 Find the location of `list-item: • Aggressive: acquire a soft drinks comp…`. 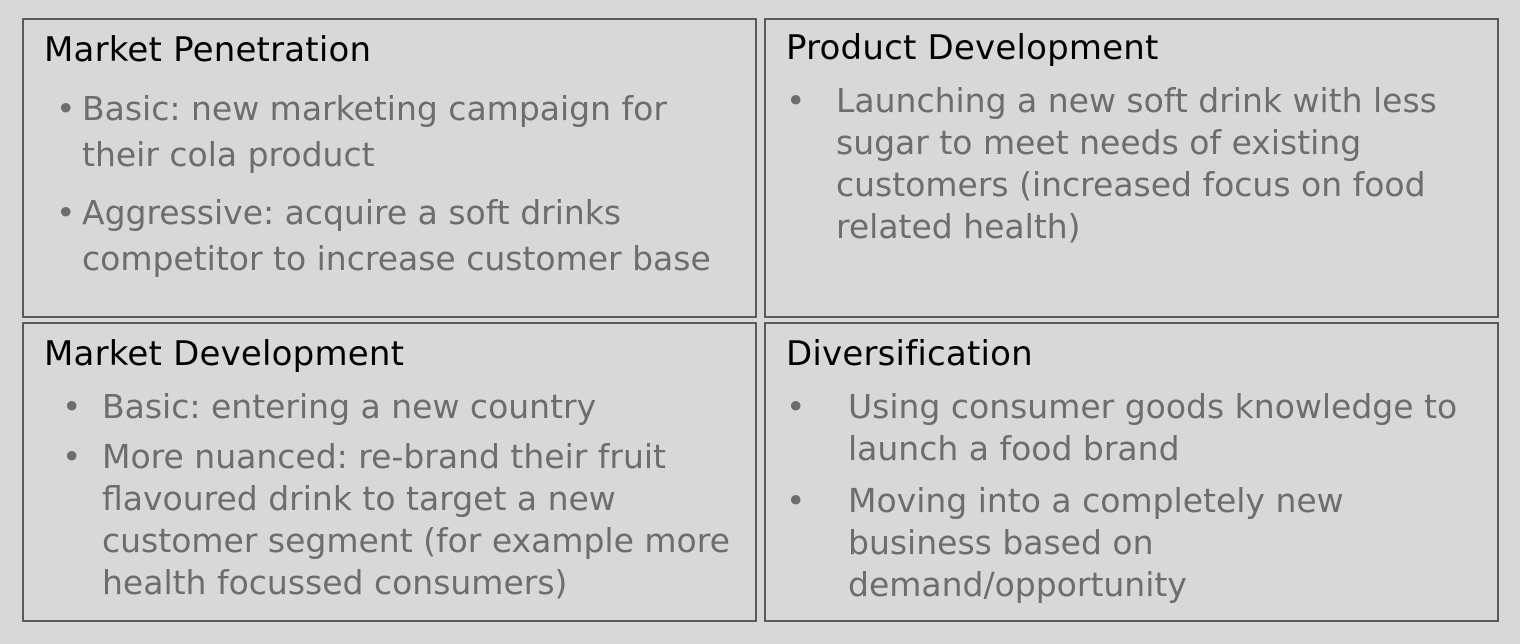

list-item: • Aggressive: acquire a soft drinks comp… is located at coordinates (404, 236).